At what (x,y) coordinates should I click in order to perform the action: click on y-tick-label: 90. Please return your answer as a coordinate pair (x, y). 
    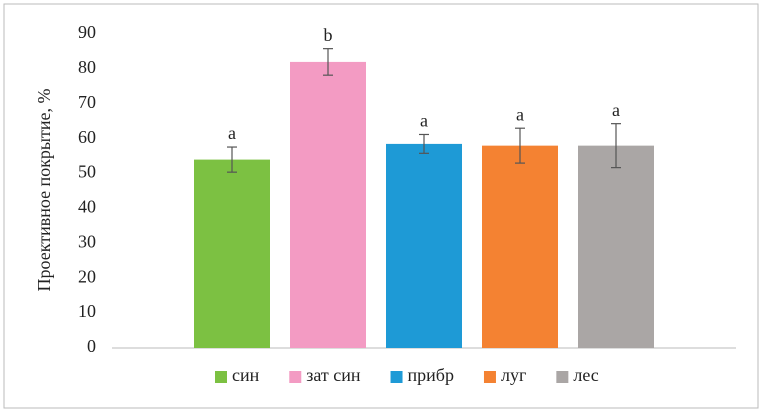
    Looking at the image, I should click on (87, 32).